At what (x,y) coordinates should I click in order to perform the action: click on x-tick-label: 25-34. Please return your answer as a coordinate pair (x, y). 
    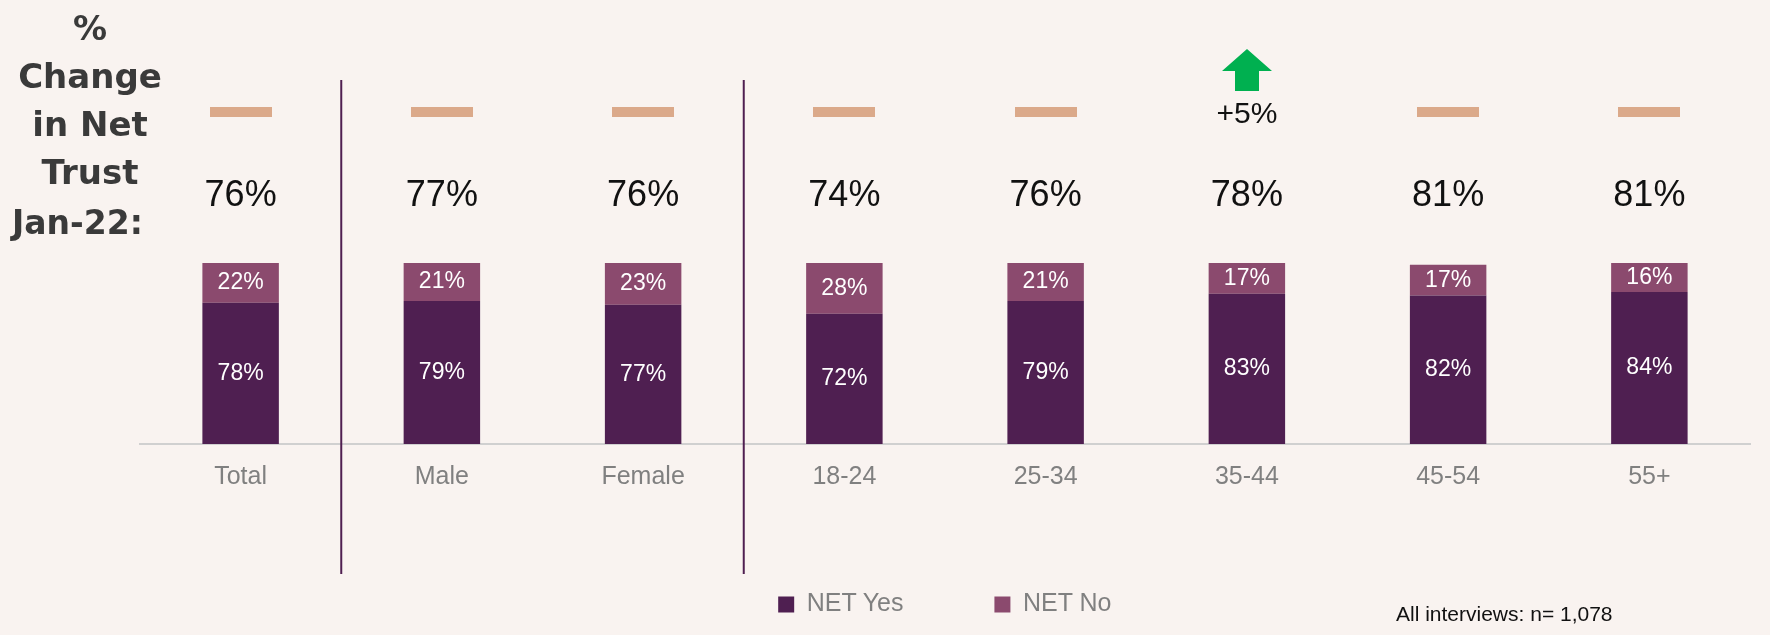
    Looking at the image, I should click on (1045, 474).